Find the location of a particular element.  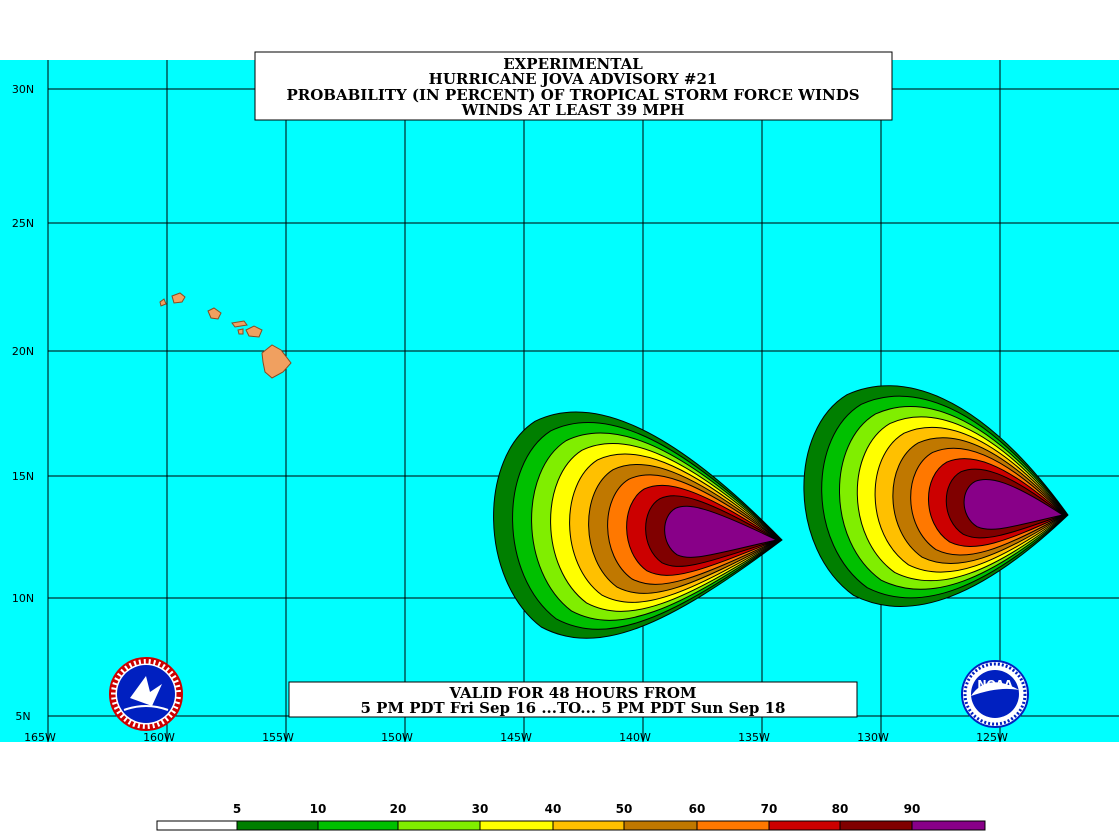

lat-label: 15N is located at coordinates (23, 476).